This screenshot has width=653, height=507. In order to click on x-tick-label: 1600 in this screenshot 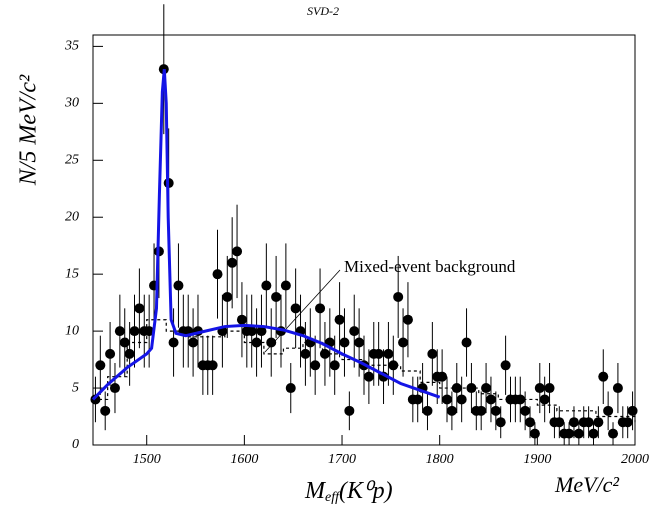, I will do `click(244, 459)`.